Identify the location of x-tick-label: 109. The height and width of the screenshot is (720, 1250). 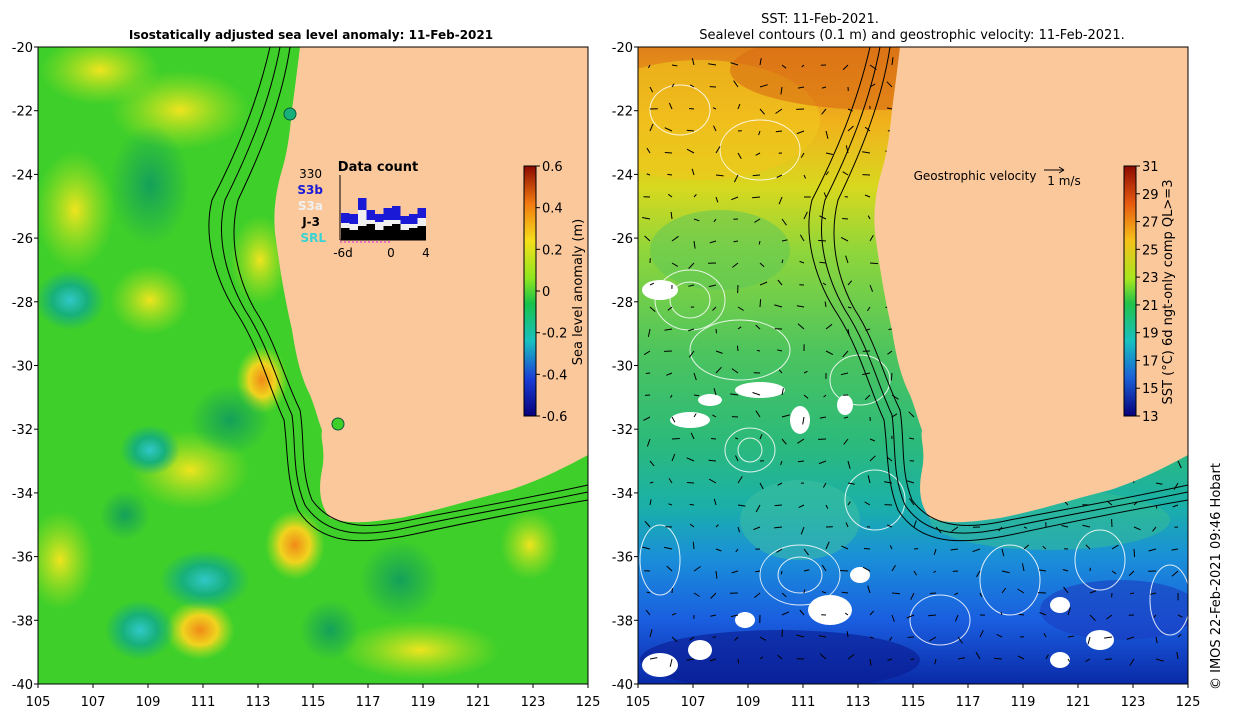
(748, 702).